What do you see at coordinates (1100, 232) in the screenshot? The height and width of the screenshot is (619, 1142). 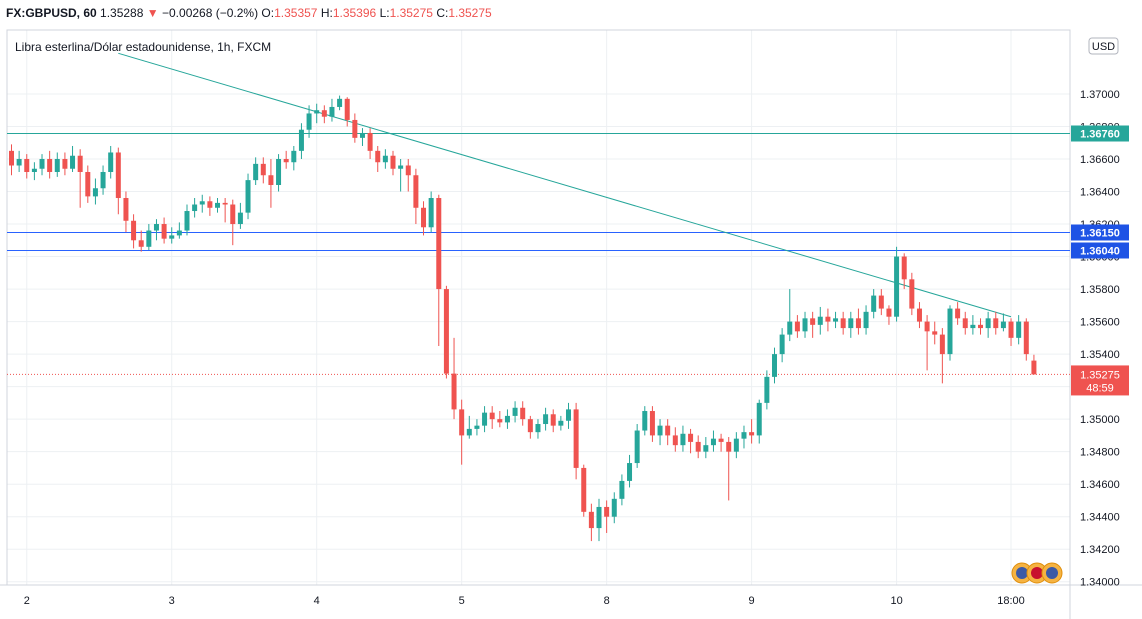 I see `level-price-tag` at bounding box center [1100, 232].